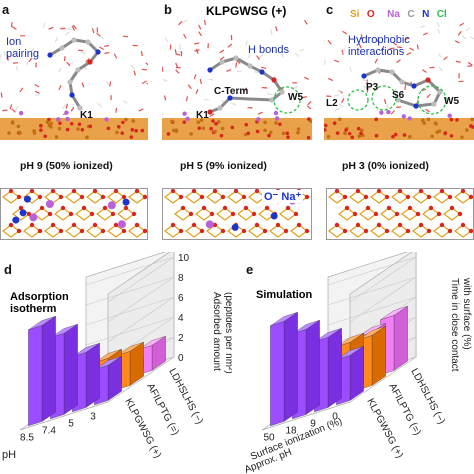  What do you see at coordinates (6, 9) in the screenshot?
I see `panel-a-letter: a` at bounding box center [6, 9].